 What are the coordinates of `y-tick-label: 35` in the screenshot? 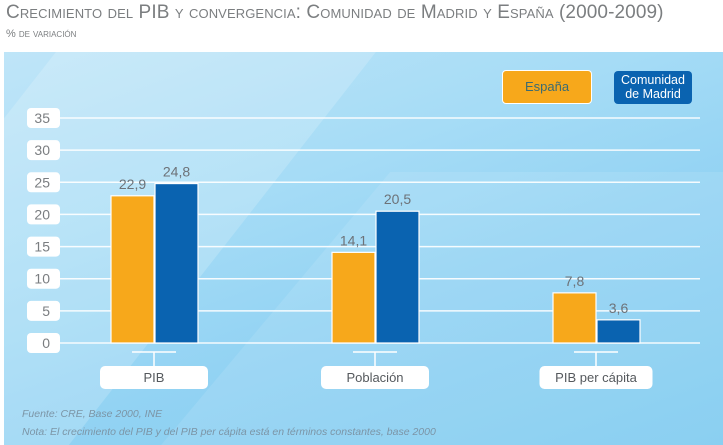 It's located at (42, 118).